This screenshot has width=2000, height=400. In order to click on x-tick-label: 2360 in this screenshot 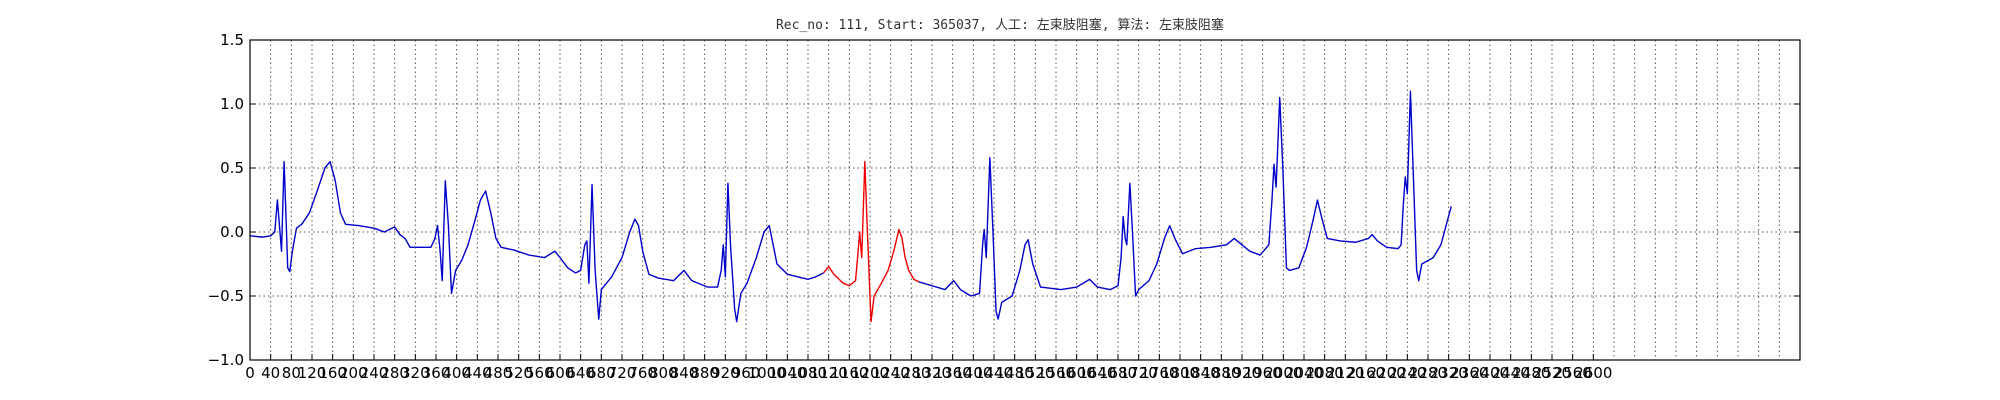, I will do `click(1469, 373)`.